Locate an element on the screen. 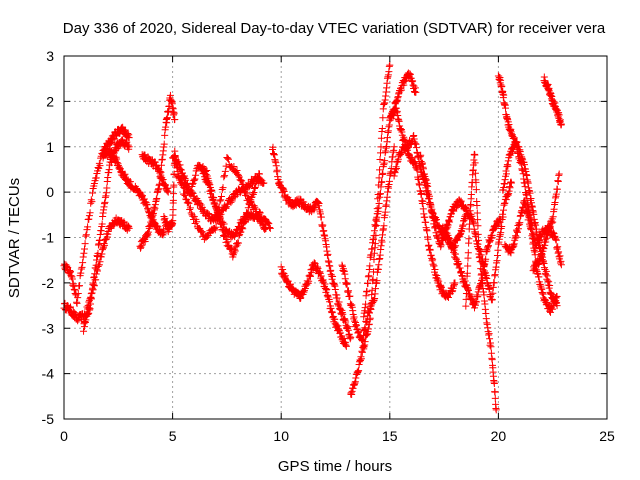 Image resolution: width=640 pixels, height=480 pixels. x-tick-label: 15 is located at coordinates (390, 436).